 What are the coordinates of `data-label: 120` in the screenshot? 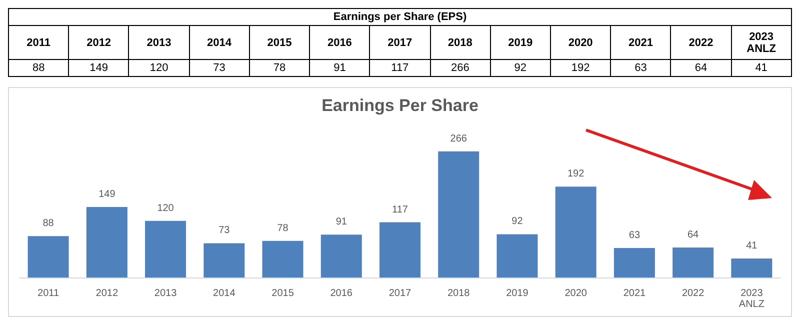 It's located at (159, 68).